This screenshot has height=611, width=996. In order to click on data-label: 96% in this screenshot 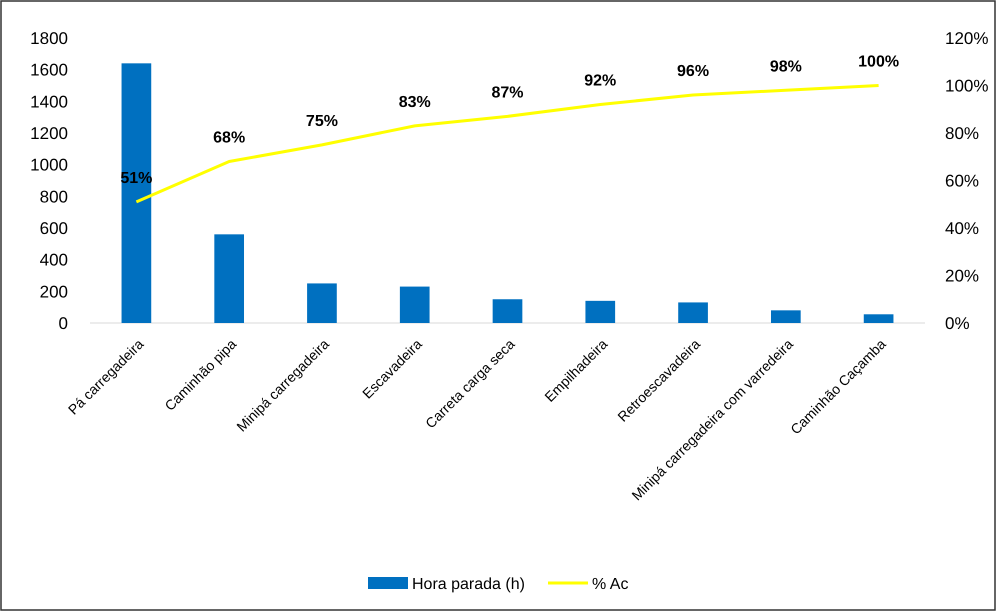, I will do `click(693, 71)`.